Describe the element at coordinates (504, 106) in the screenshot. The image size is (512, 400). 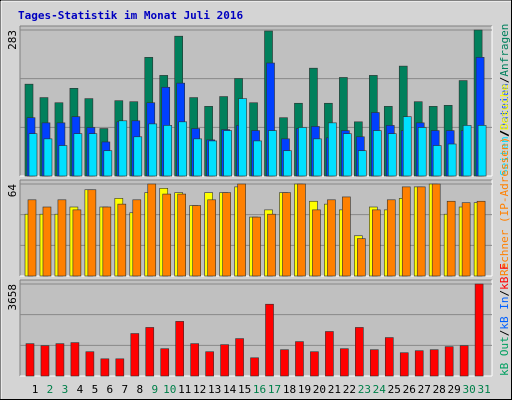
I see `legend-entry: Dateien` at that location.